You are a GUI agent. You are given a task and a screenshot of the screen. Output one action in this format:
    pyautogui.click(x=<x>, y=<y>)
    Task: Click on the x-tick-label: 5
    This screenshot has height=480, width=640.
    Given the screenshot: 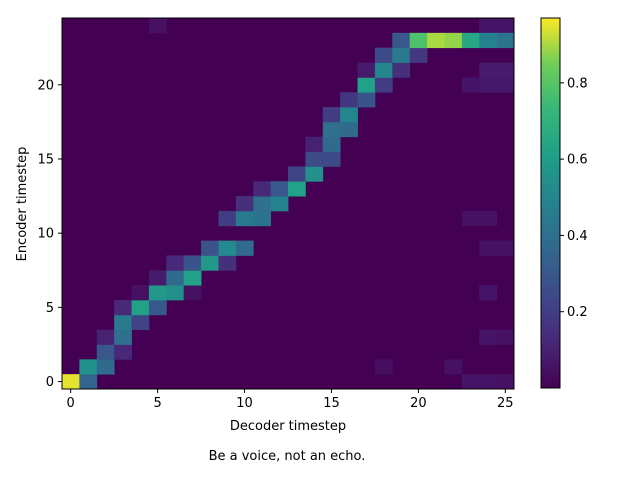 What is the action you would take?
    pyautogui.click(x=157, y=403)
    